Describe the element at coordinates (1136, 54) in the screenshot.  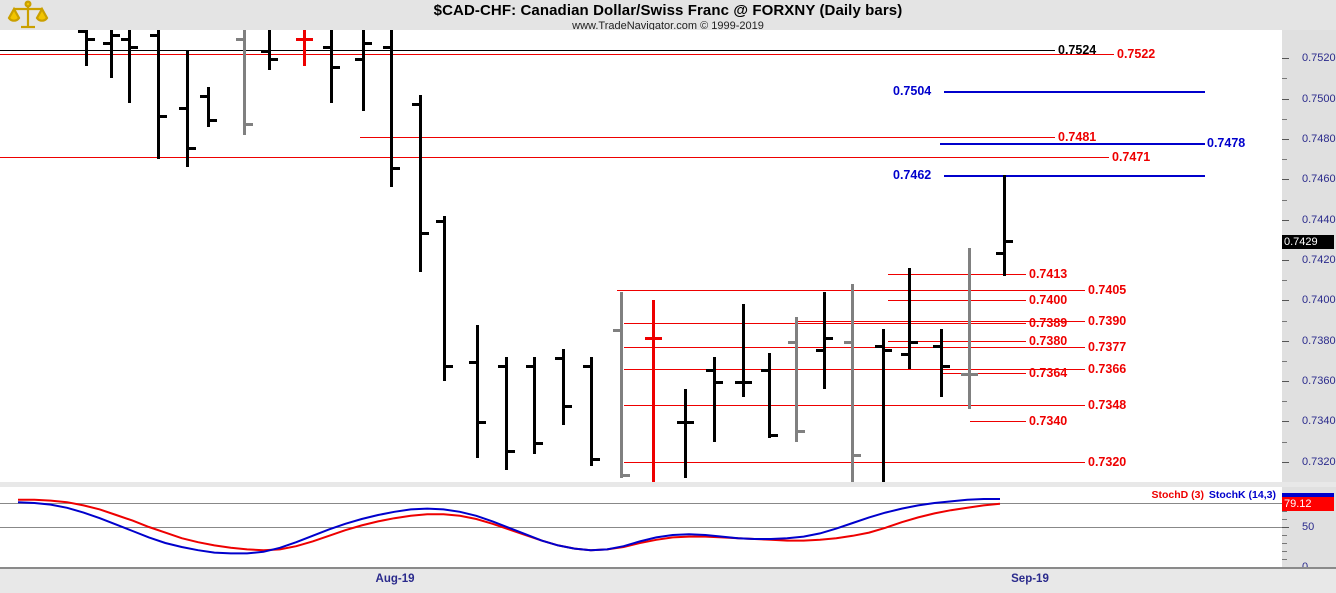
I see `price-level-label: 0.7522` at that location.